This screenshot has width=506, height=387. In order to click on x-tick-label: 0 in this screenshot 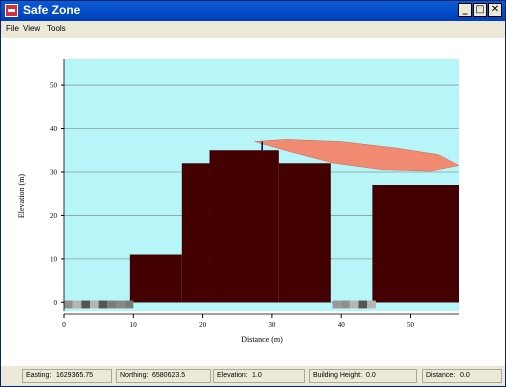, I will do `click(64, 325)`.